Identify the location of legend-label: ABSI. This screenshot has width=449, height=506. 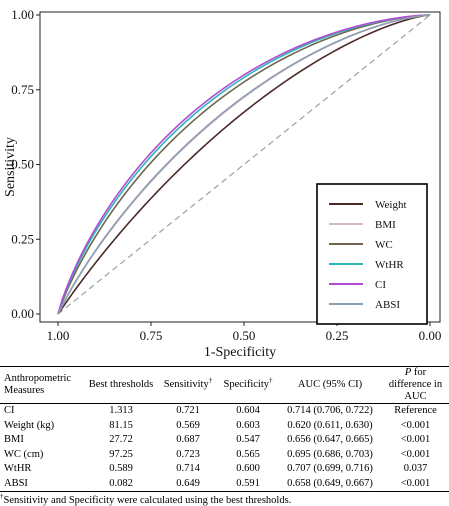
(387, 305).